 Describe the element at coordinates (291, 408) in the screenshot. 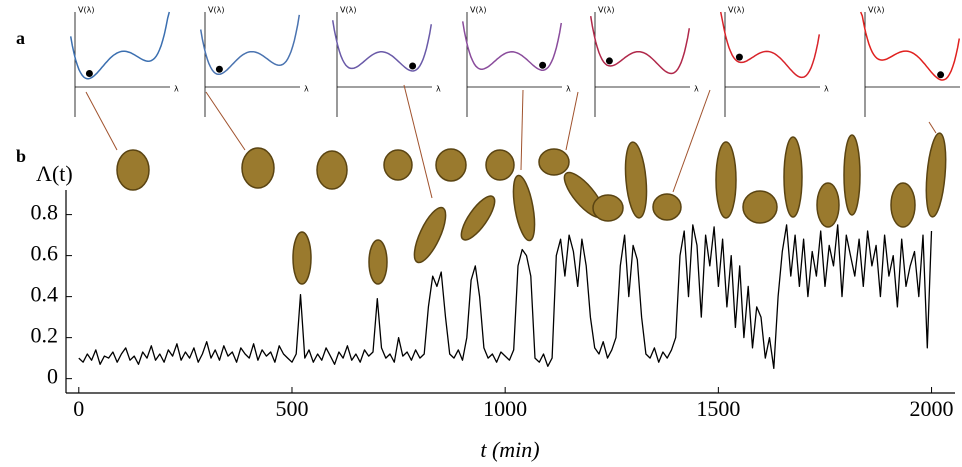

I see `x-tick-label: 500` at that location.